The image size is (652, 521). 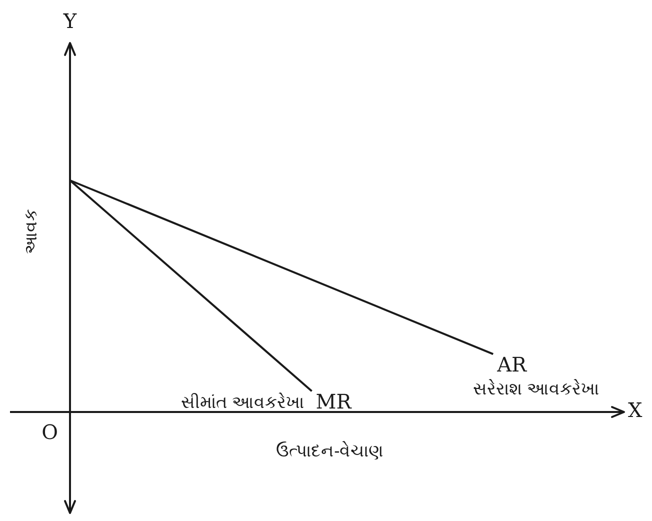 What do you see at coordinates (242, 402) in the screenshot?
I see `annotation: સીમાંત આવકરેખા` at bounding box center [242, 402].